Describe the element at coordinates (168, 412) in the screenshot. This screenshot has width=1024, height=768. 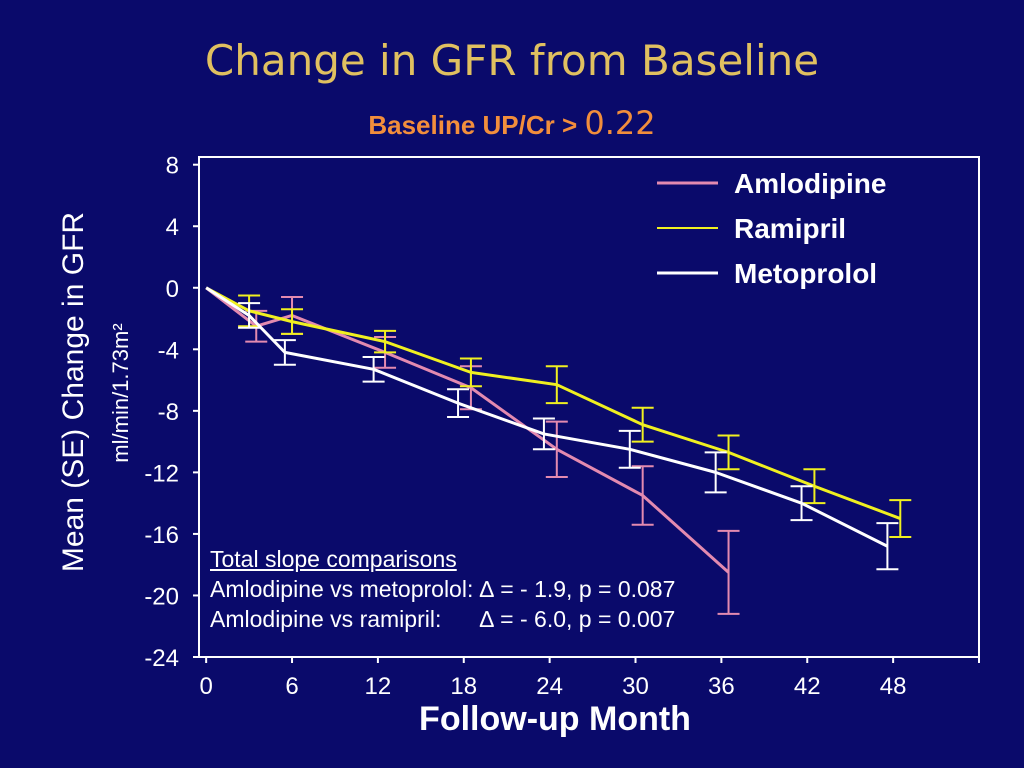
I see `y-tick-label: -8` at that location.